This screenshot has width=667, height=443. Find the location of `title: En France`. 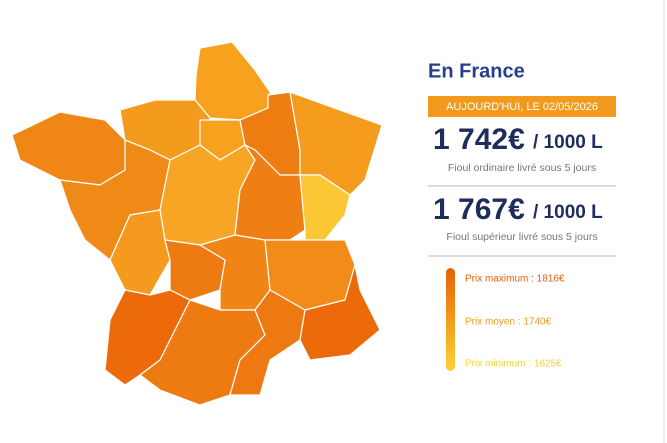

title: En France is located at coordinates (476, 71).